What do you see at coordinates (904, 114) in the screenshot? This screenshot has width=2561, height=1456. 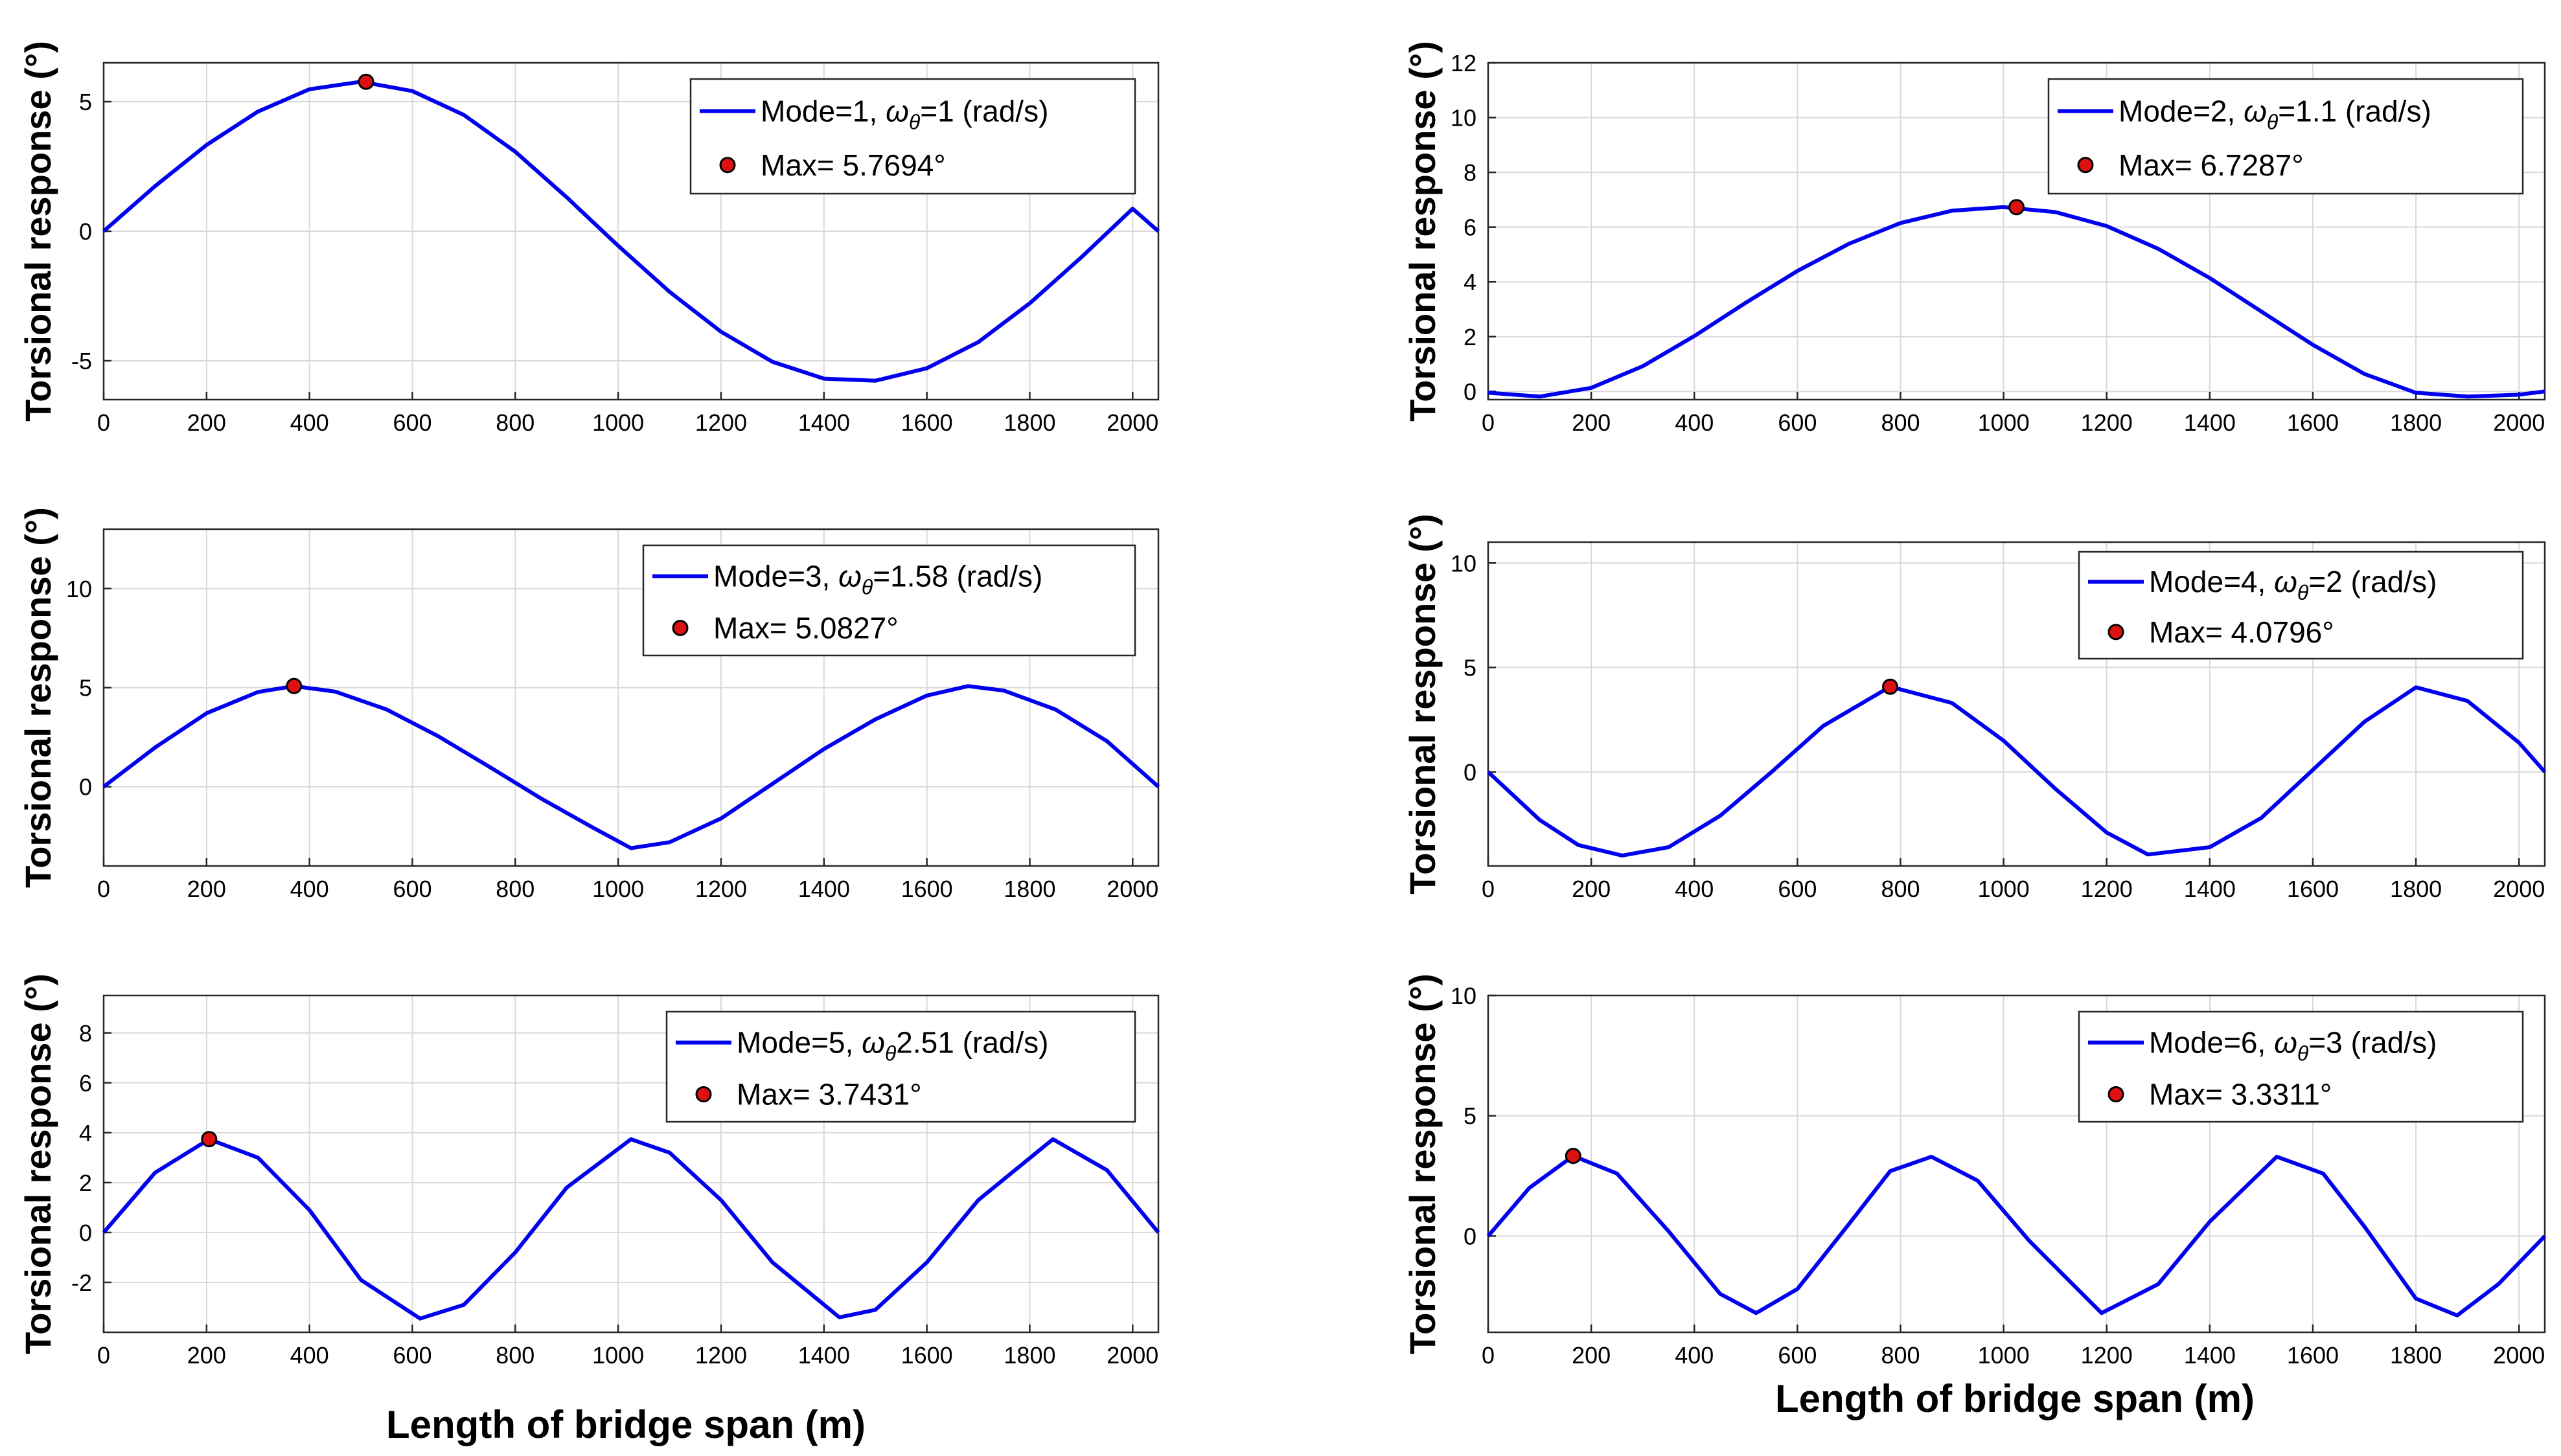 I see `legend-mode-label: Mode=1, ωθ=1 (rad/s)` at bounding box center [904, 114].